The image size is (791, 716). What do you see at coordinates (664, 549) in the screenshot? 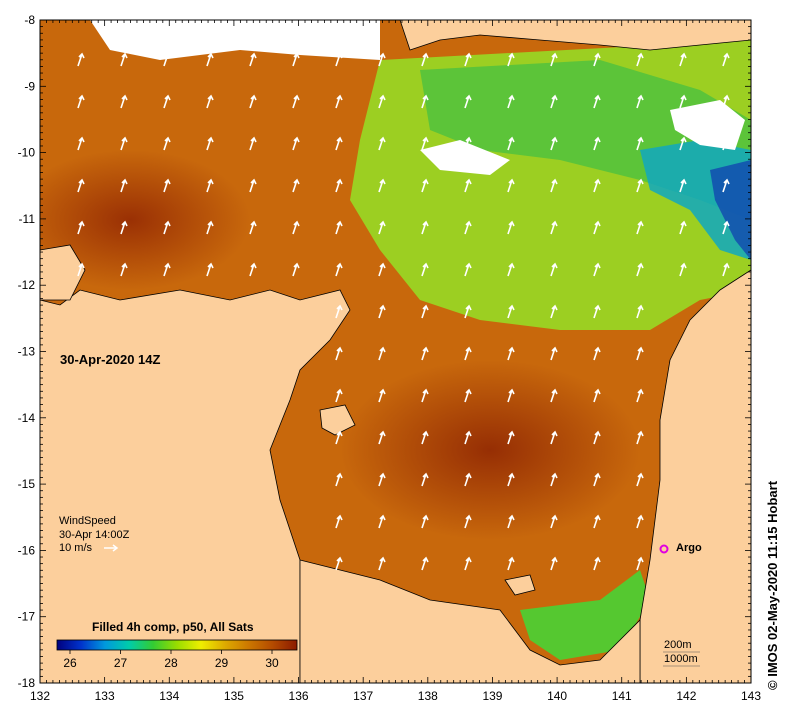
I see `argo-float-marker` at bounding box center [664, 549].